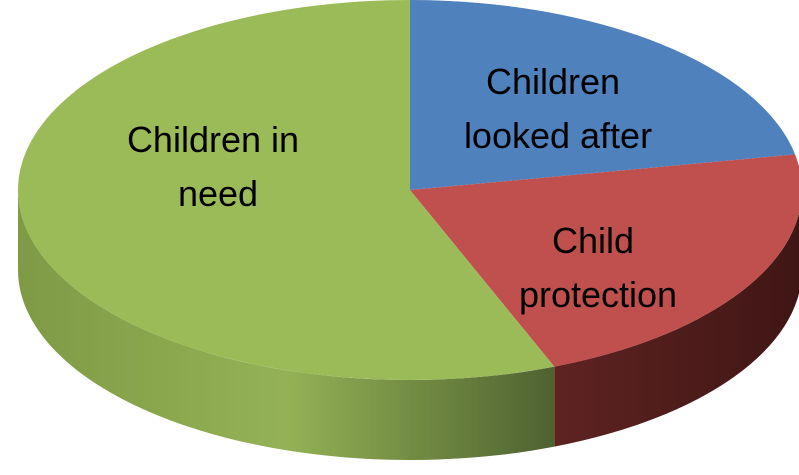  What do you see at coordinates (598, 294) in the screenshot?
I see `slice-label-line: protection` at bounding box center [598, 294].